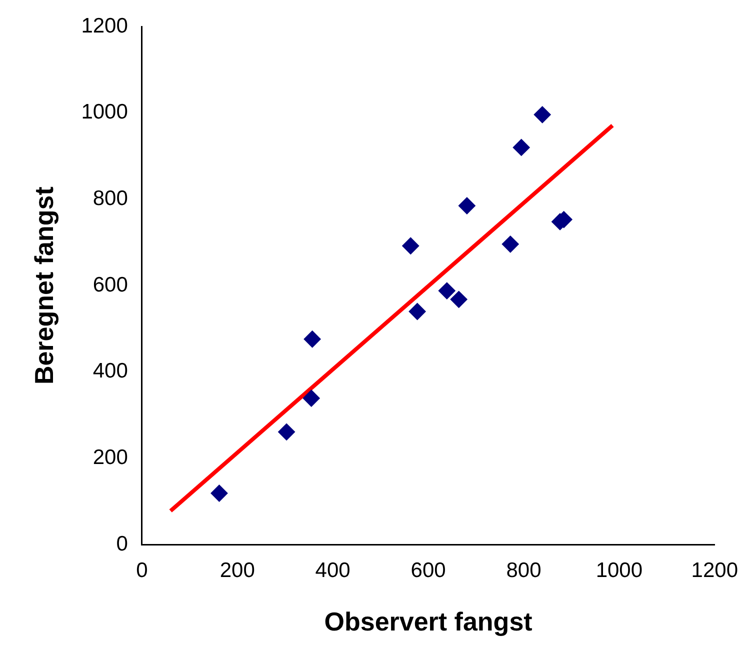  I want to click on x-tick-label: 1000, so click(619, 570).